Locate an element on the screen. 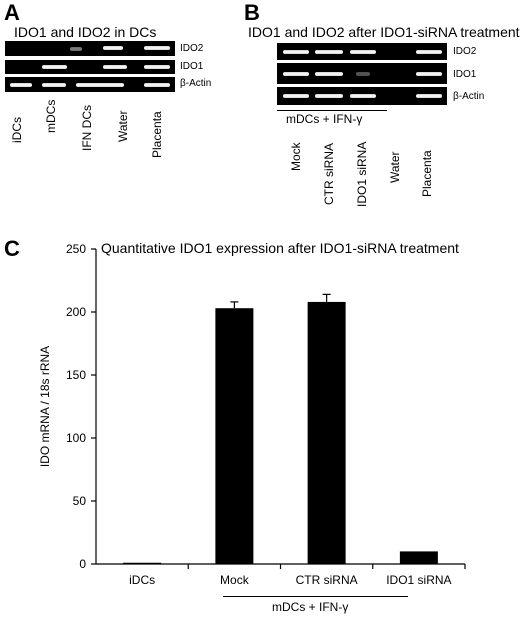 This screenshot has width=520, height=618. gel-b-label-ido2: IDO2 is located at coordinates (465, 51).